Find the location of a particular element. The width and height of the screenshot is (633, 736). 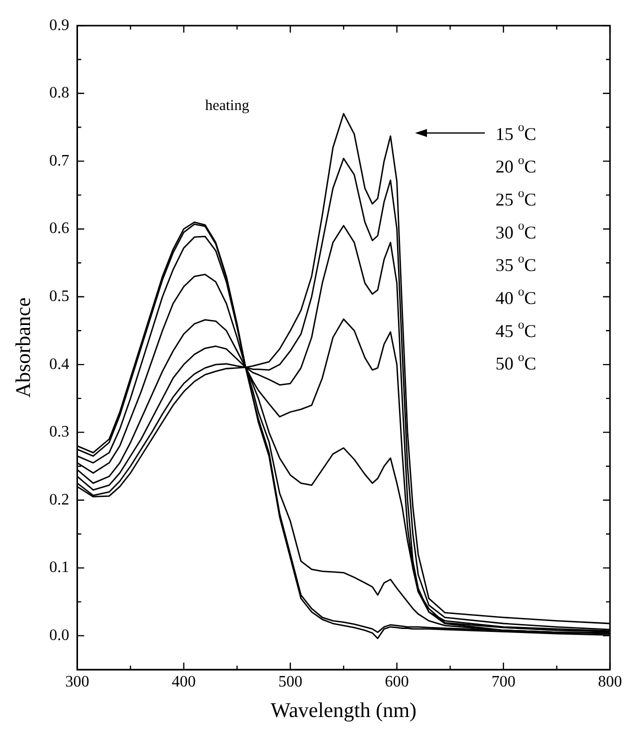

y-tick-label: 0.8 is located at coordinates (59, 93).